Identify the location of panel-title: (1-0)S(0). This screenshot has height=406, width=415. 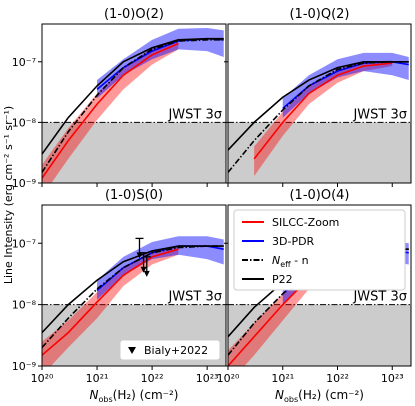
(134, 195).